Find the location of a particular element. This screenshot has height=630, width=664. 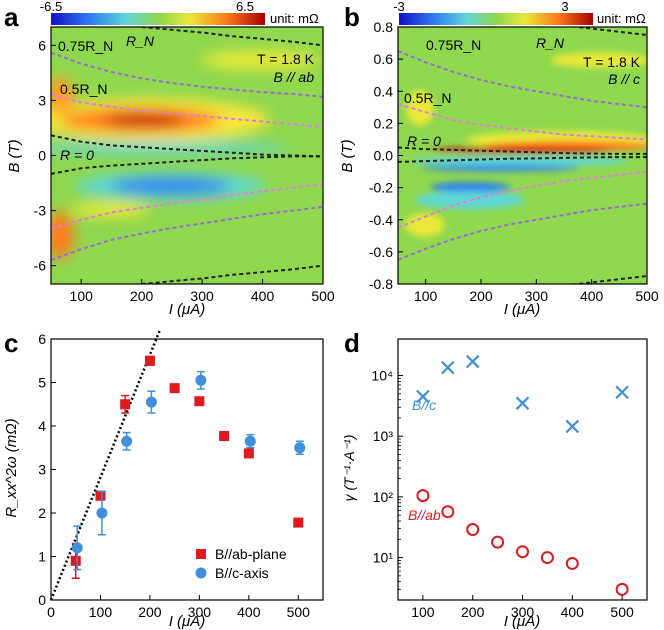

x-tick-label-b: 500 is located at coordinates (647, 296).